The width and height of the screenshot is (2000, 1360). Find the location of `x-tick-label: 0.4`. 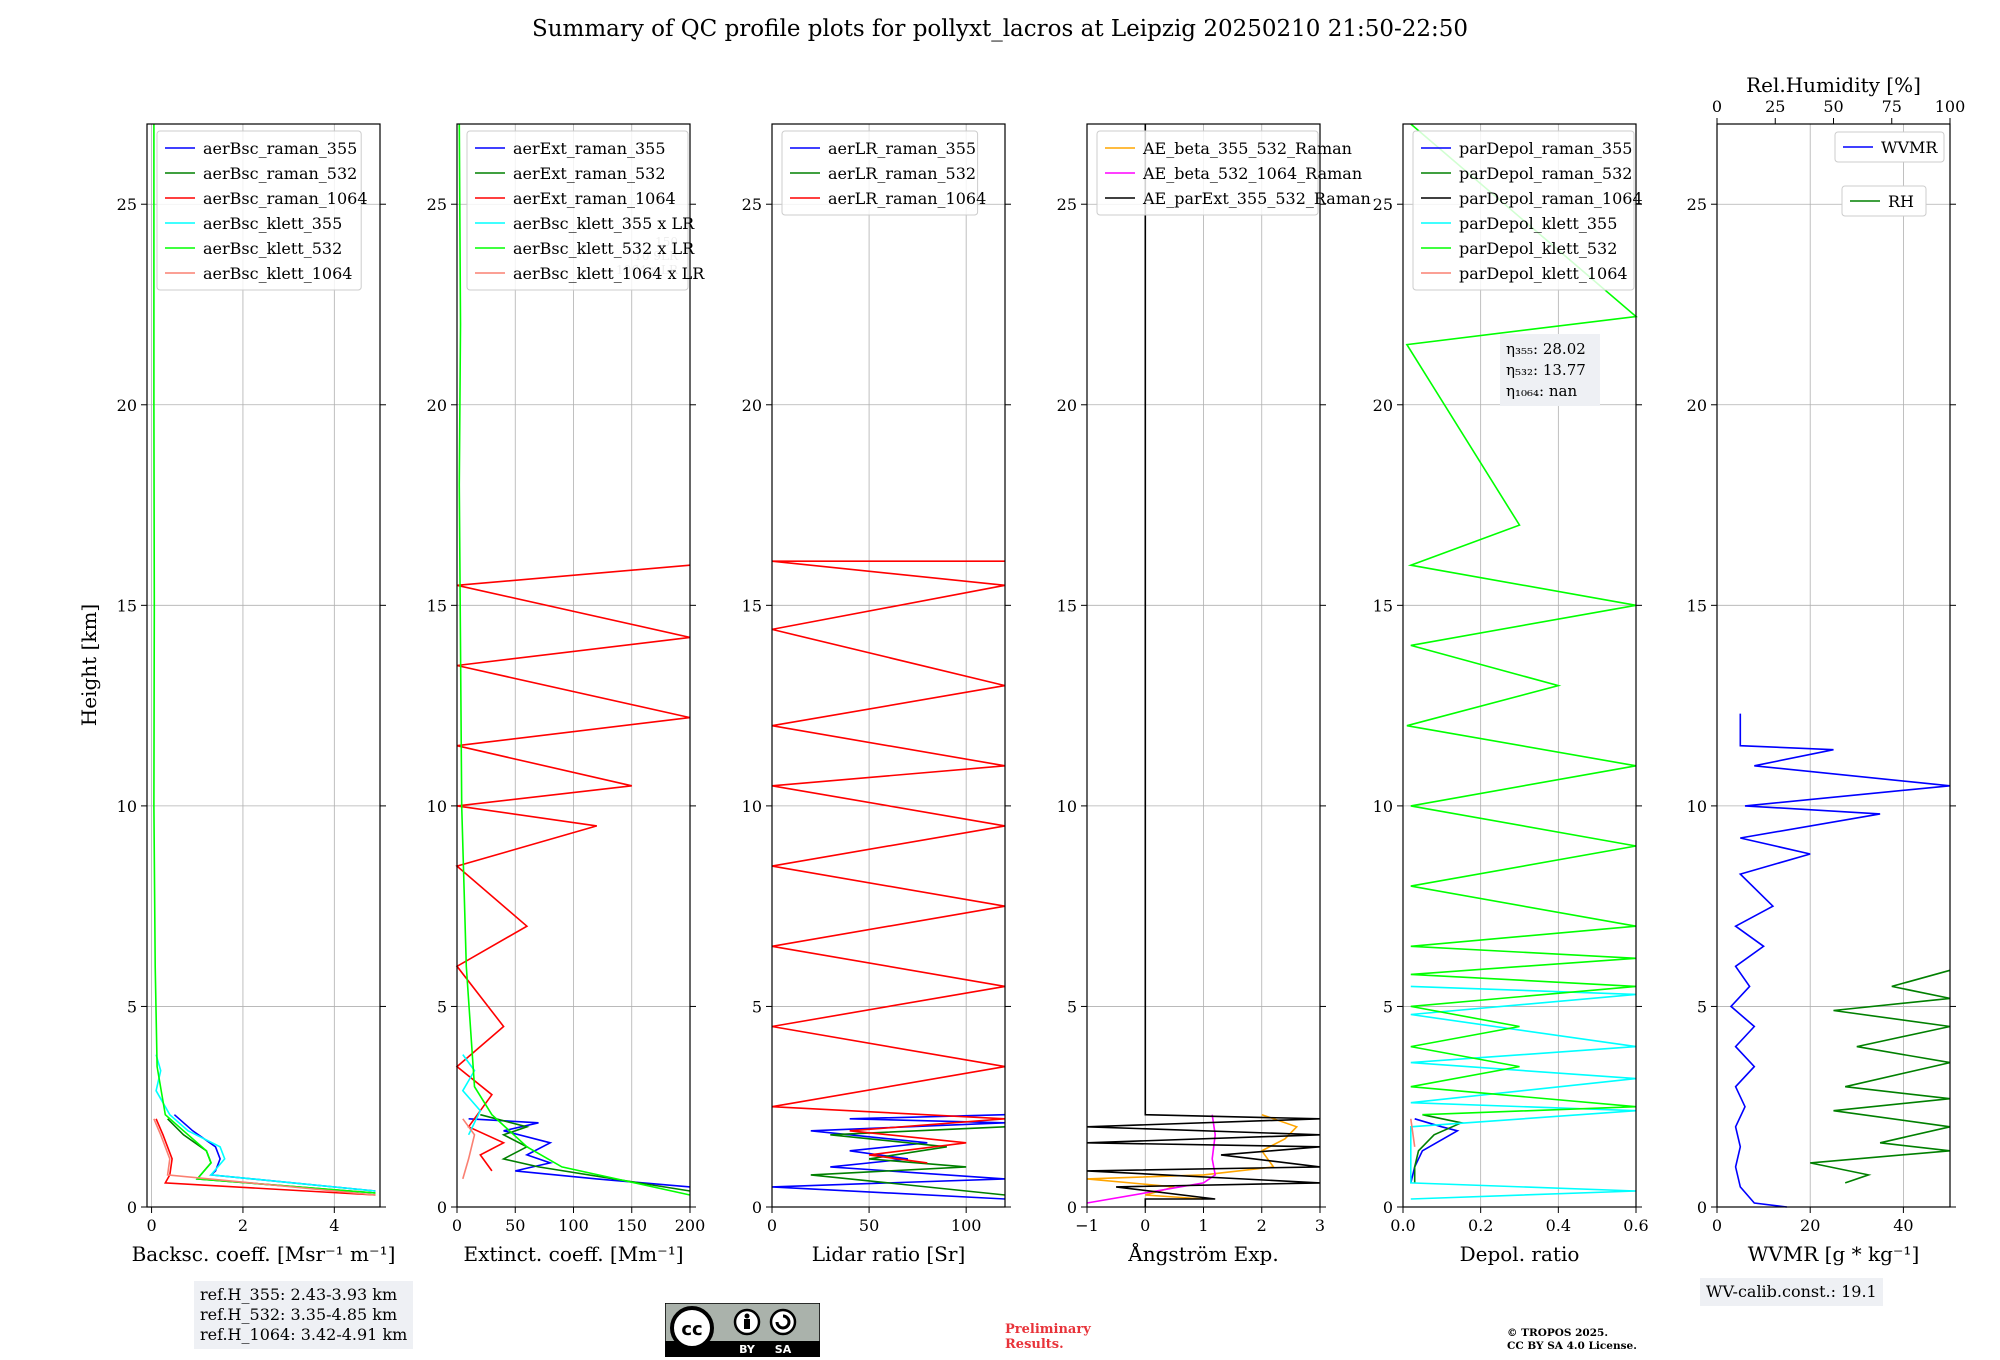

x-tick-label: 0.4 is located at coordinates (1558, 1225).